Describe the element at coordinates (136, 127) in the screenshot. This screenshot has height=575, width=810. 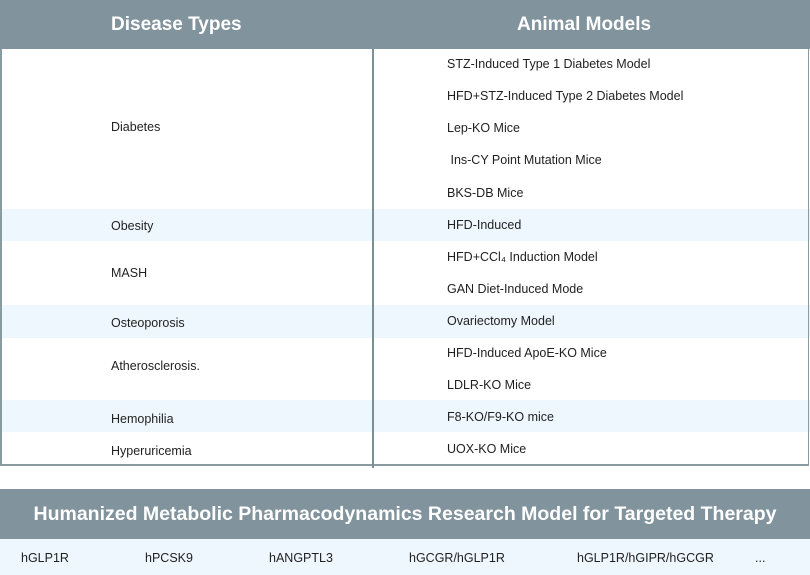
I see `disease-cell: Diabetes` at that location.